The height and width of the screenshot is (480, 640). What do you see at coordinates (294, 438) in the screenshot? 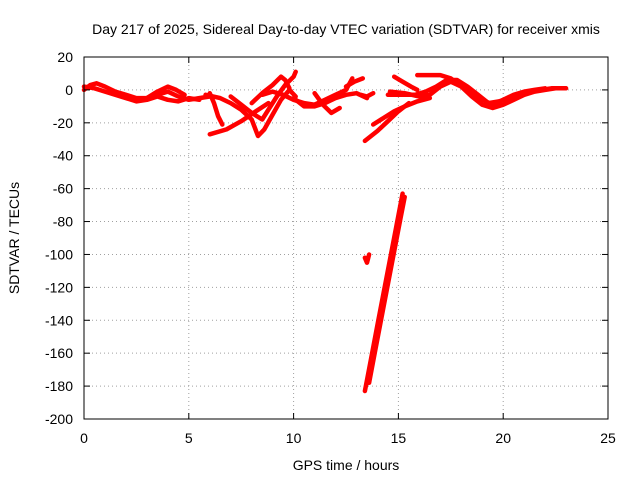
I see `x-tick-label: 10` at bounding box center [294, 438].